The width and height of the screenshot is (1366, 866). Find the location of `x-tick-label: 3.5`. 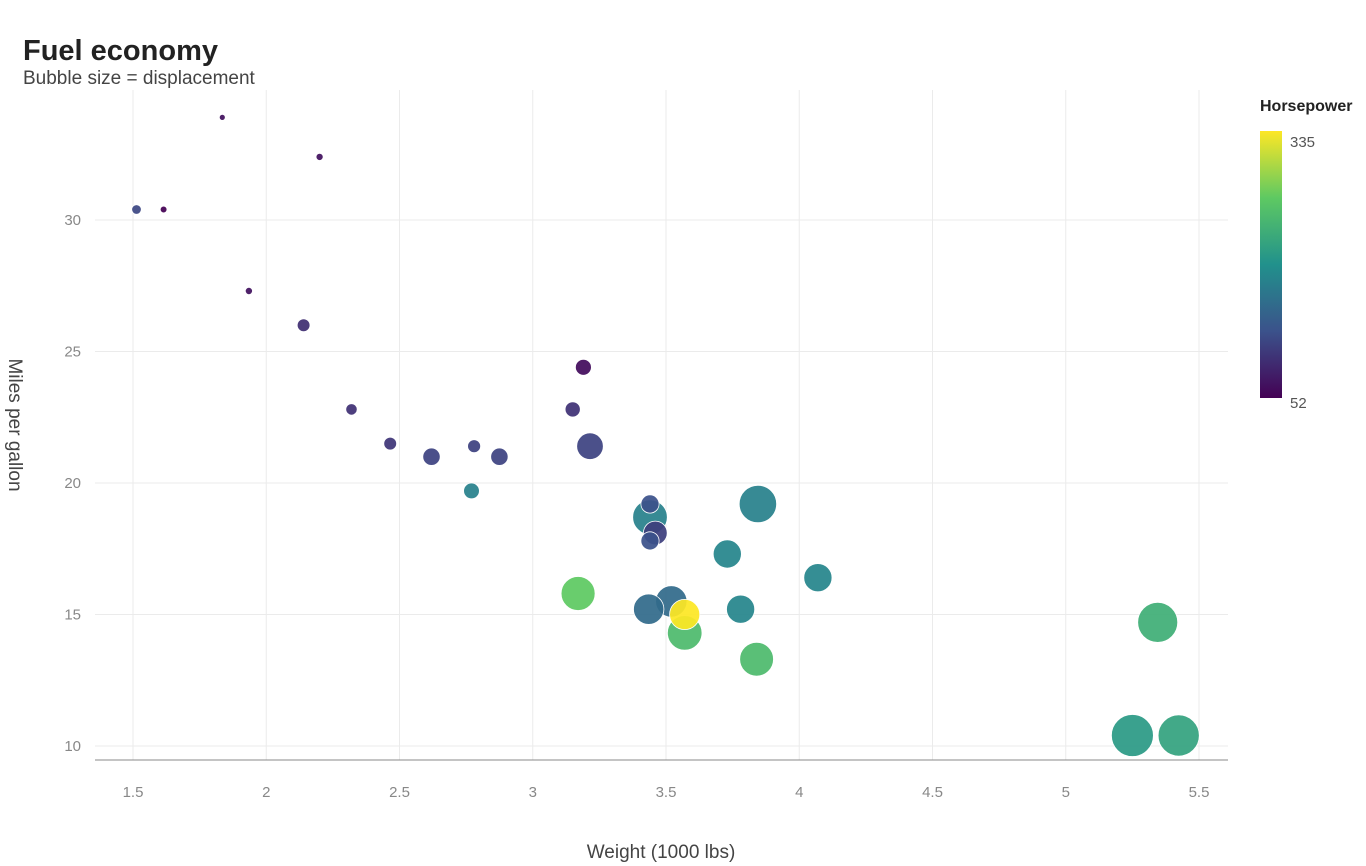

x-tick-label: 3.5 is located at coordinates (666, 792).